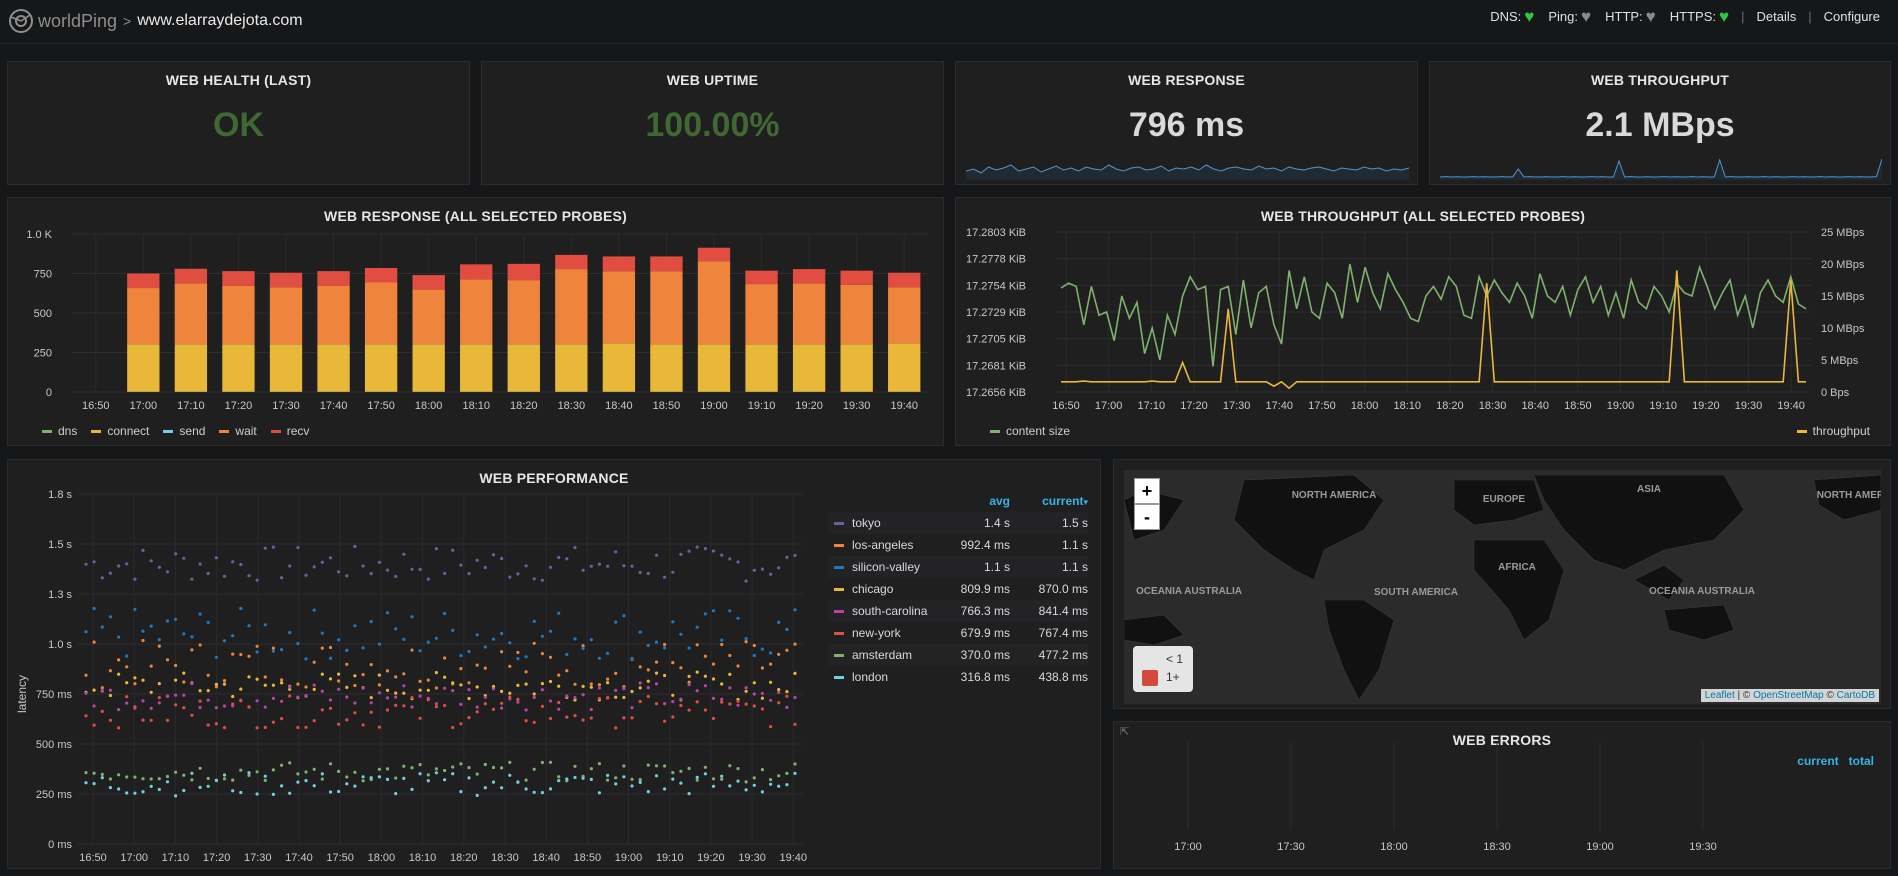 This screenshot has height=876, width=1898. What do you see at coordinates (958, 677) in the screenshot?
I see `legend-row-london: london 316.8 ms 438.8 ms` at bounding box center [958, 677].